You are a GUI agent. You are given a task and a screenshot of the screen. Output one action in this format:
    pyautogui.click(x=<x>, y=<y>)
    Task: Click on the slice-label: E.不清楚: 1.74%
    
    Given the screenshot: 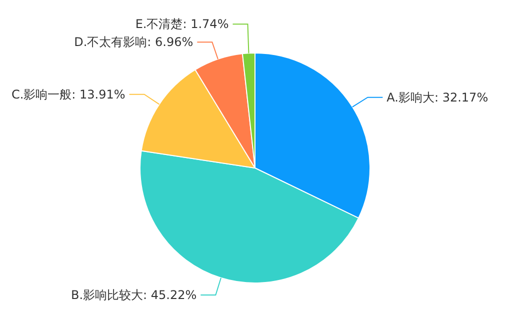 What is the action you would take?
    pyautogui.click(x=182, y=24)
    